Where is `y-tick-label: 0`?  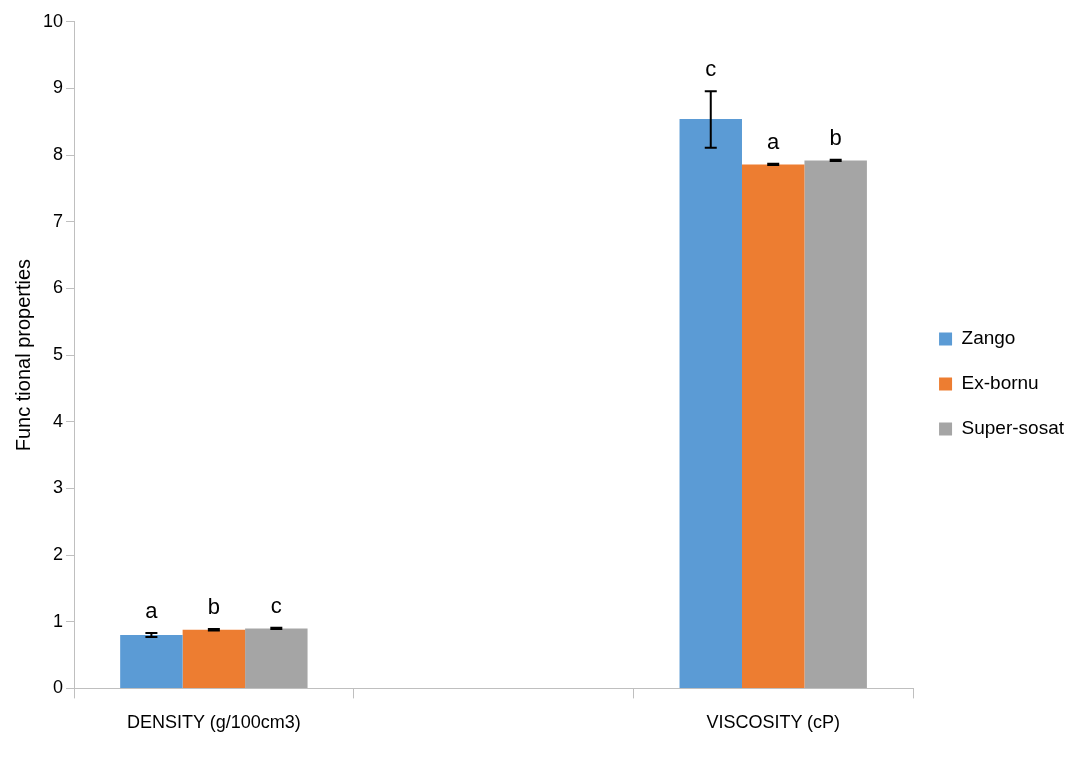 y-tick-label: 0 is located at coordinates (58, 687).